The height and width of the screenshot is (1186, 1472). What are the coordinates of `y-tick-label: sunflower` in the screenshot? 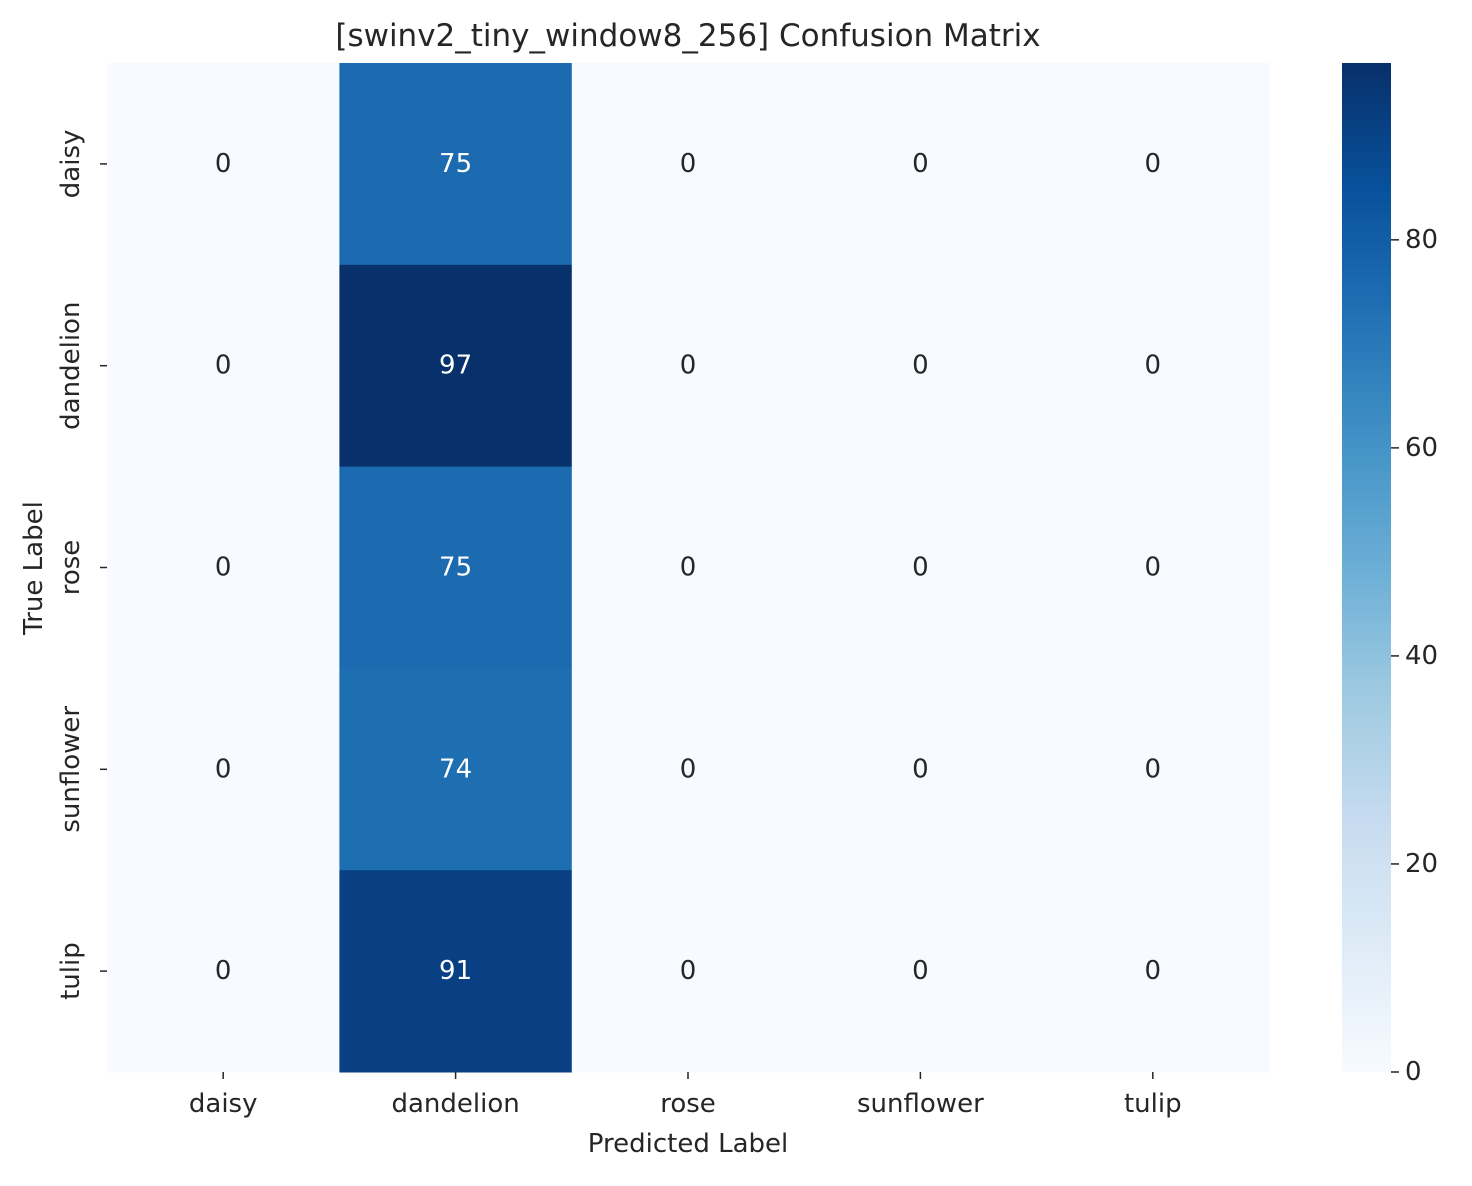 It's located at (71, 769).